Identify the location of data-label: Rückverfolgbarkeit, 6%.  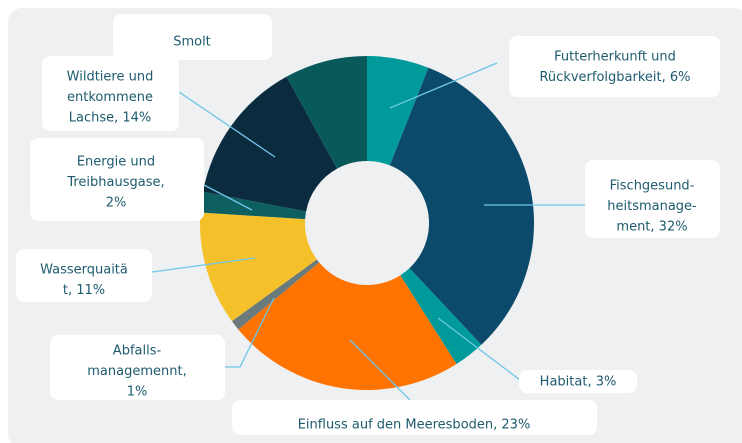
(614, 77).